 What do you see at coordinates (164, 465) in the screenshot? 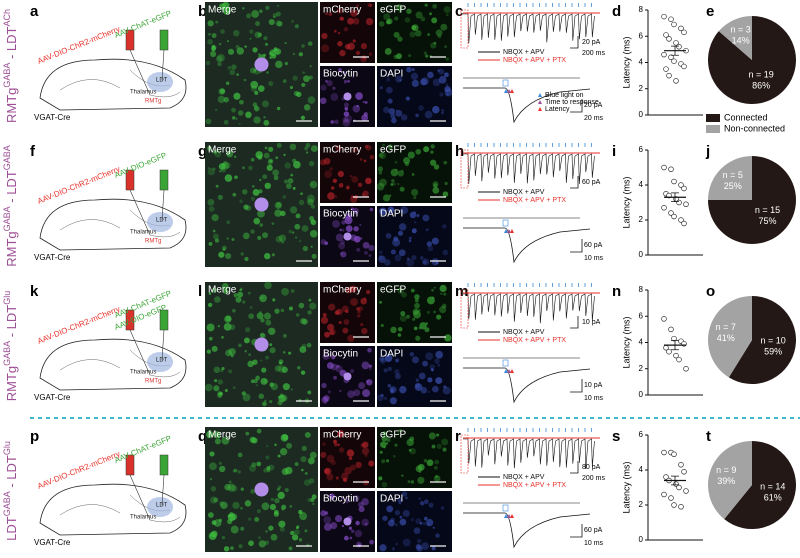
I see `syringe-green` at bounding box center [164, 465].